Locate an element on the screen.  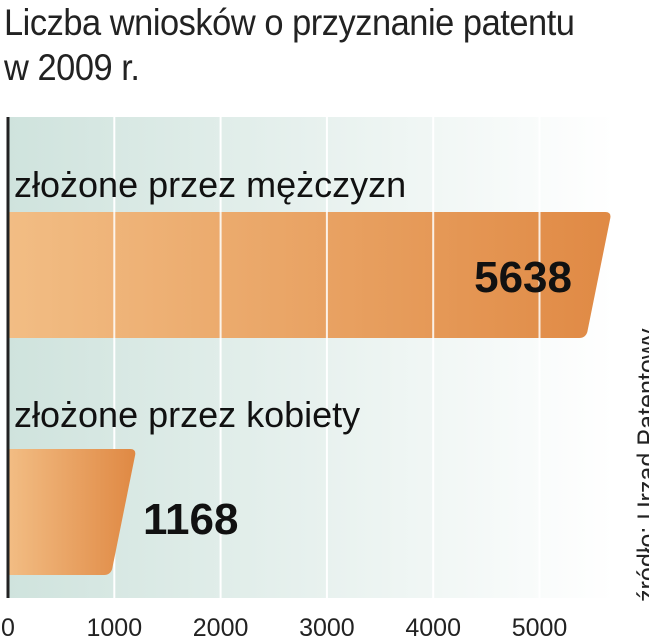
x-tick-label-4000: 4000 is located at coordinates (433, 627).